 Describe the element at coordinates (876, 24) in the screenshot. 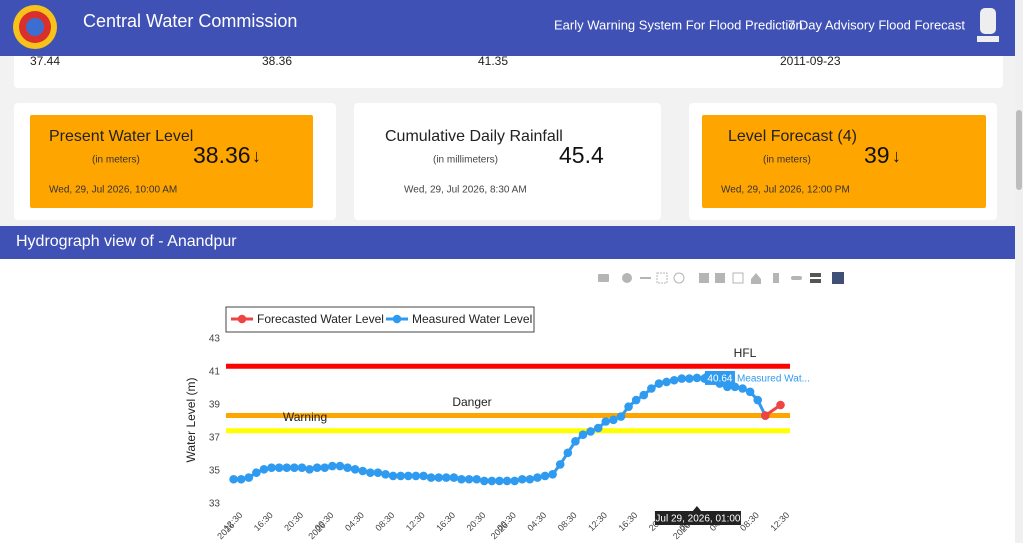

I see `nav-link: 7 Day Advisory Flood Forecast` at that location.